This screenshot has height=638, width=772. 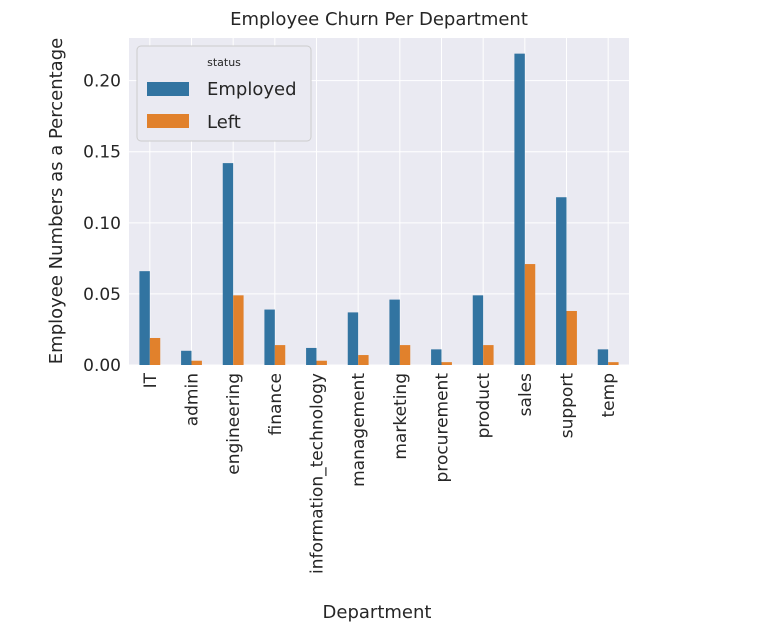 I want to click on bar-employed-management, so click(x=353, y=338).